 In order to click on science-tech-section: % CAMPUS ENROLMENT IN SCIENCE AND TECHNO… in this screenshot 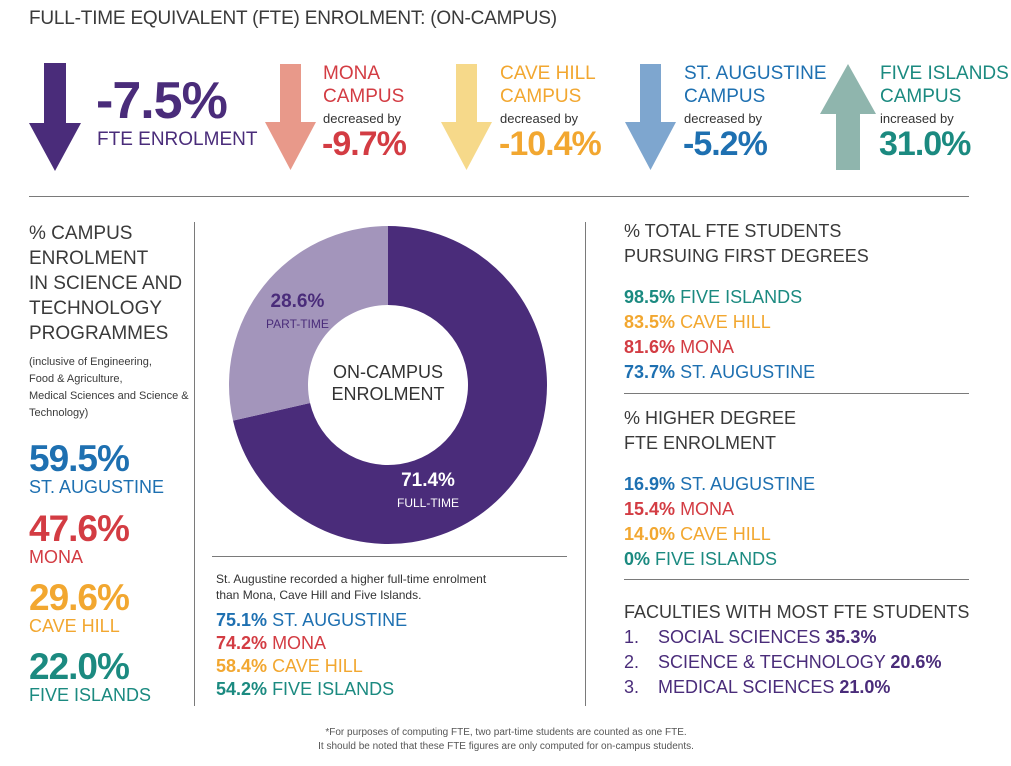, I will do `click(109, 321)`.